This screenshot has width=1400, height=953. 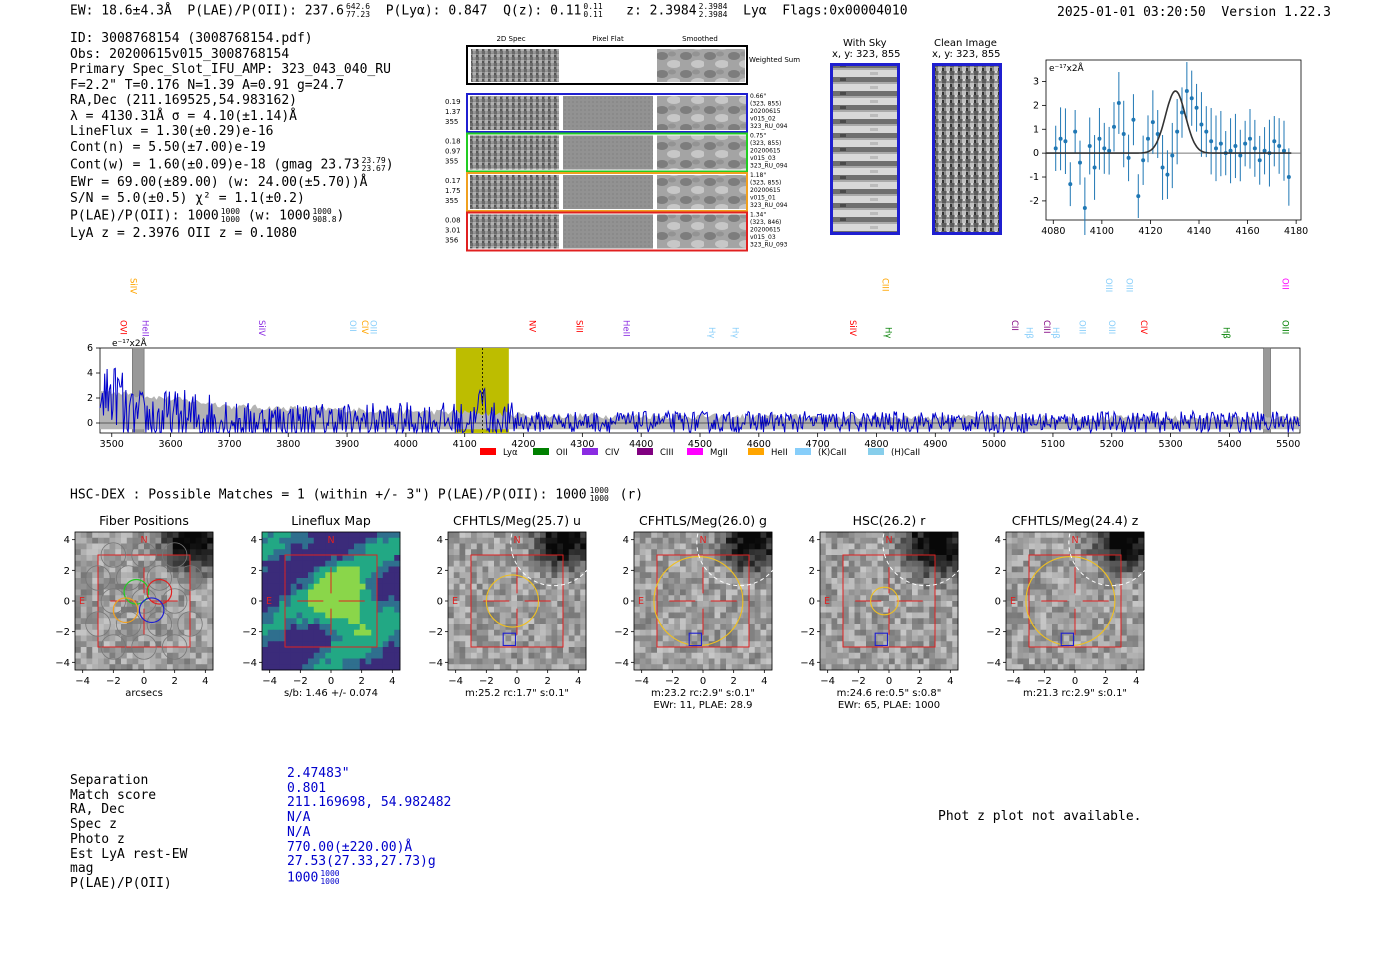 What do you see at coordinates (599, 490) in the screenshot?
I see `hsc-title-hi: 1000` at bounding box center [599, 490].